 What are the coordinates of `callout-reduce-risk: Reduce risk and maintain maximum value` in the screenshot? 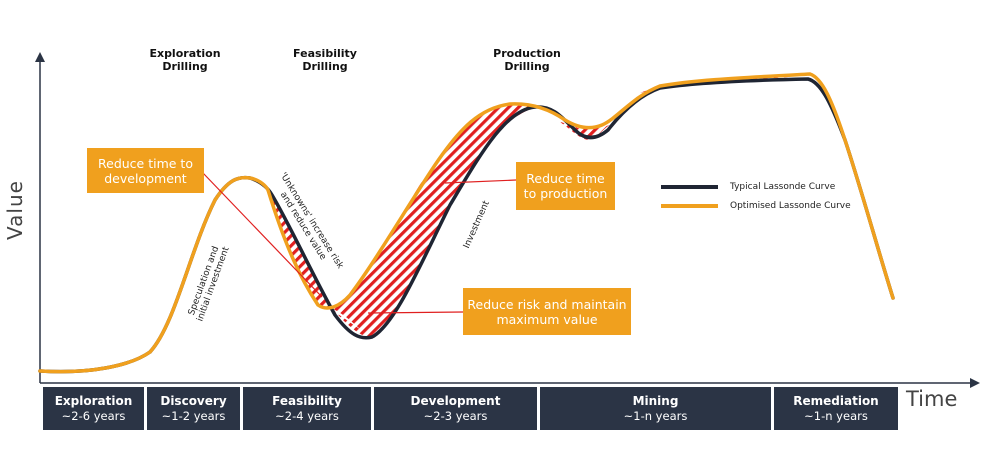 It's located at (547, 311).